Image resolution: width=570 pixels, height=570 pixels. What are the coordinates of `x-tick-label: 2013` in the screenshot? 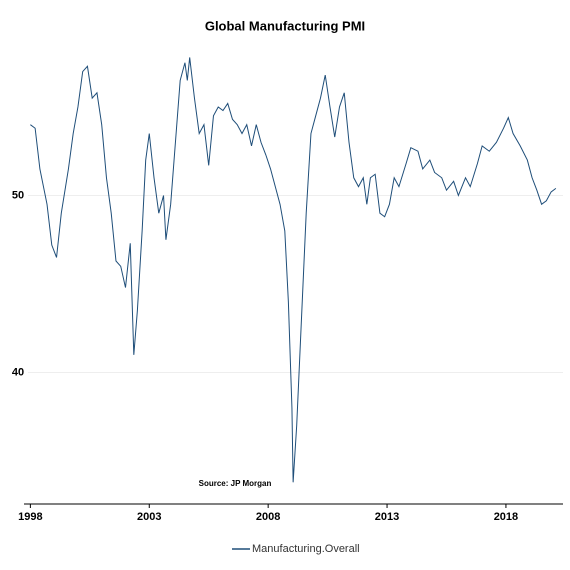 It's located at (387, 517).